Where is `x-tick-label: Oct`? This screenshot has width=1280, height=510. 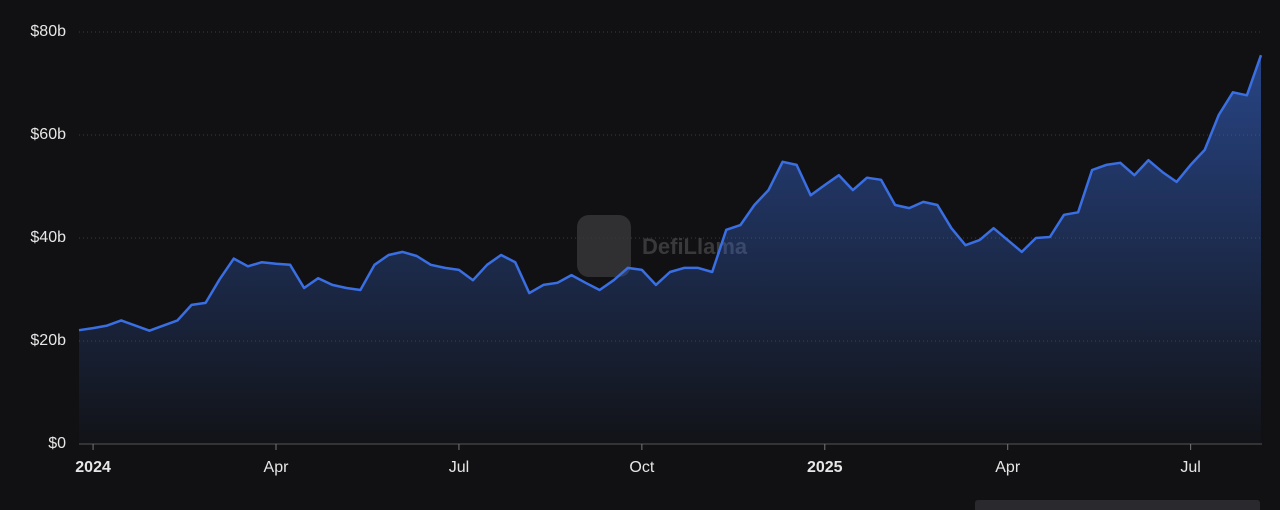 x-tick-label: Oct is located at coordinates (641, 467).